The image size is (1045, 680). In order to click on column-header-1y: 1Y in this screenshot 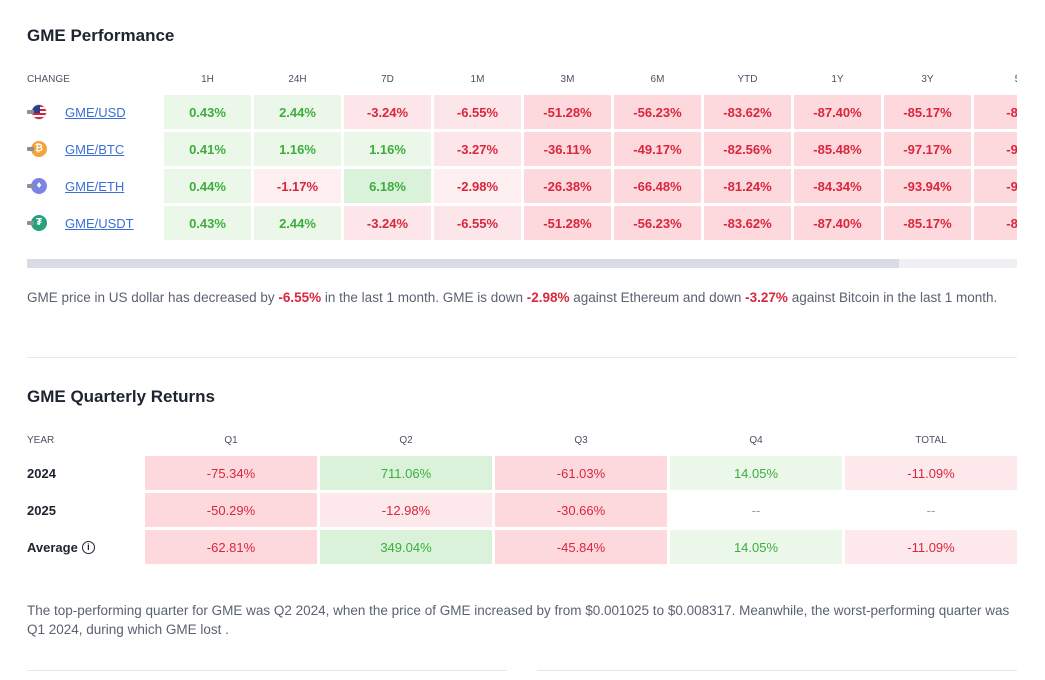, I will do `click(837, 79)`.